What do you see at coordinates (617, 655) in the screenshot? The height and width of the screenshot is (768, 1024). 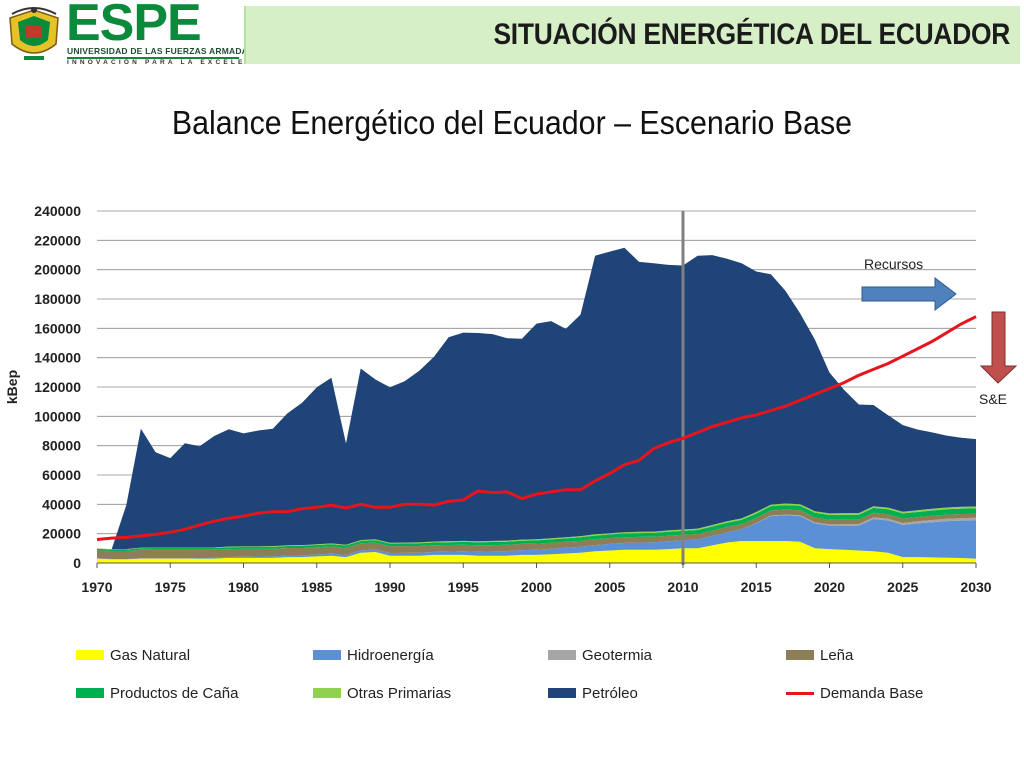 I see `legend-label: Geotermia` at bounding box center [617, 655].